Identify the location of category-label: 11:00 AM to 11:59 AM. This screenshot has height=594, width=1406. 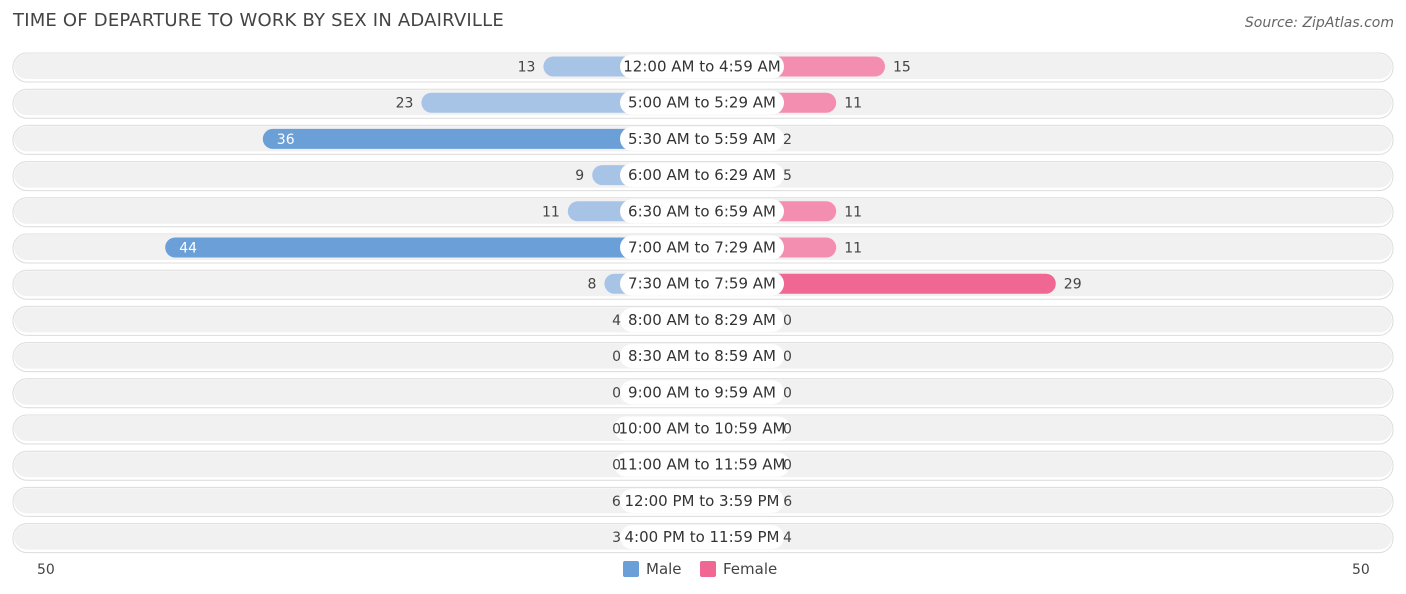
(702, 465).